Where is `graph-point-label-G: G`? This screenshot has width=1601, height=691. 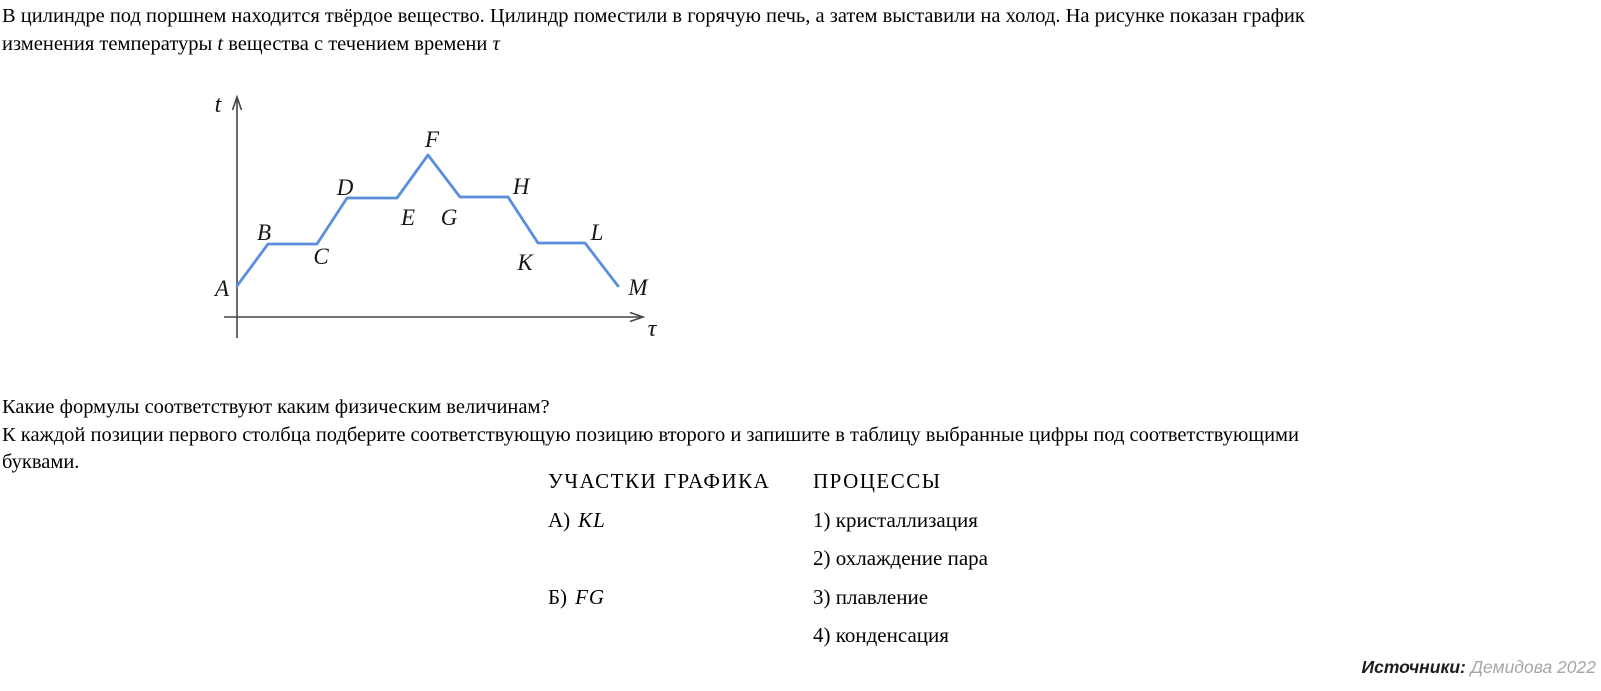
graph-point-label-G: G is located at coordinates (449, 217).